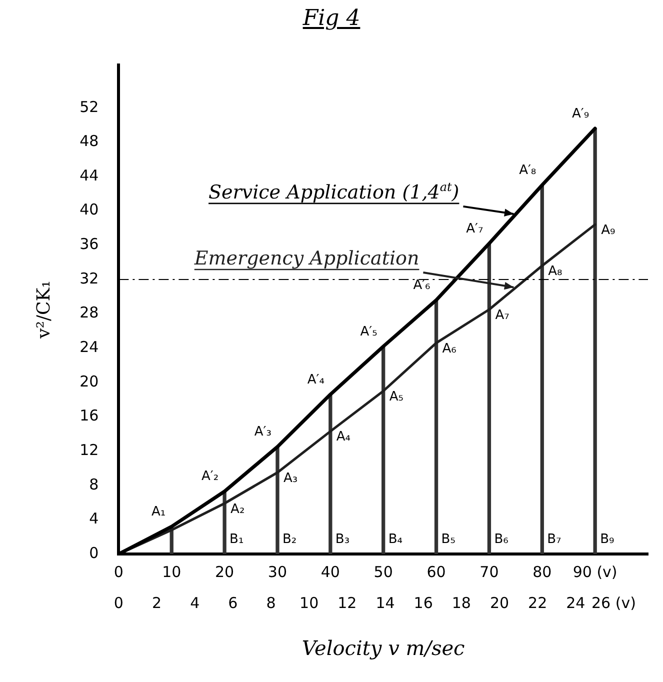 This screenshot has height=682, width=663. Describe the element at coordinates (89, 381) in the screenshot. I see `y-tick-label: 20` at that location.